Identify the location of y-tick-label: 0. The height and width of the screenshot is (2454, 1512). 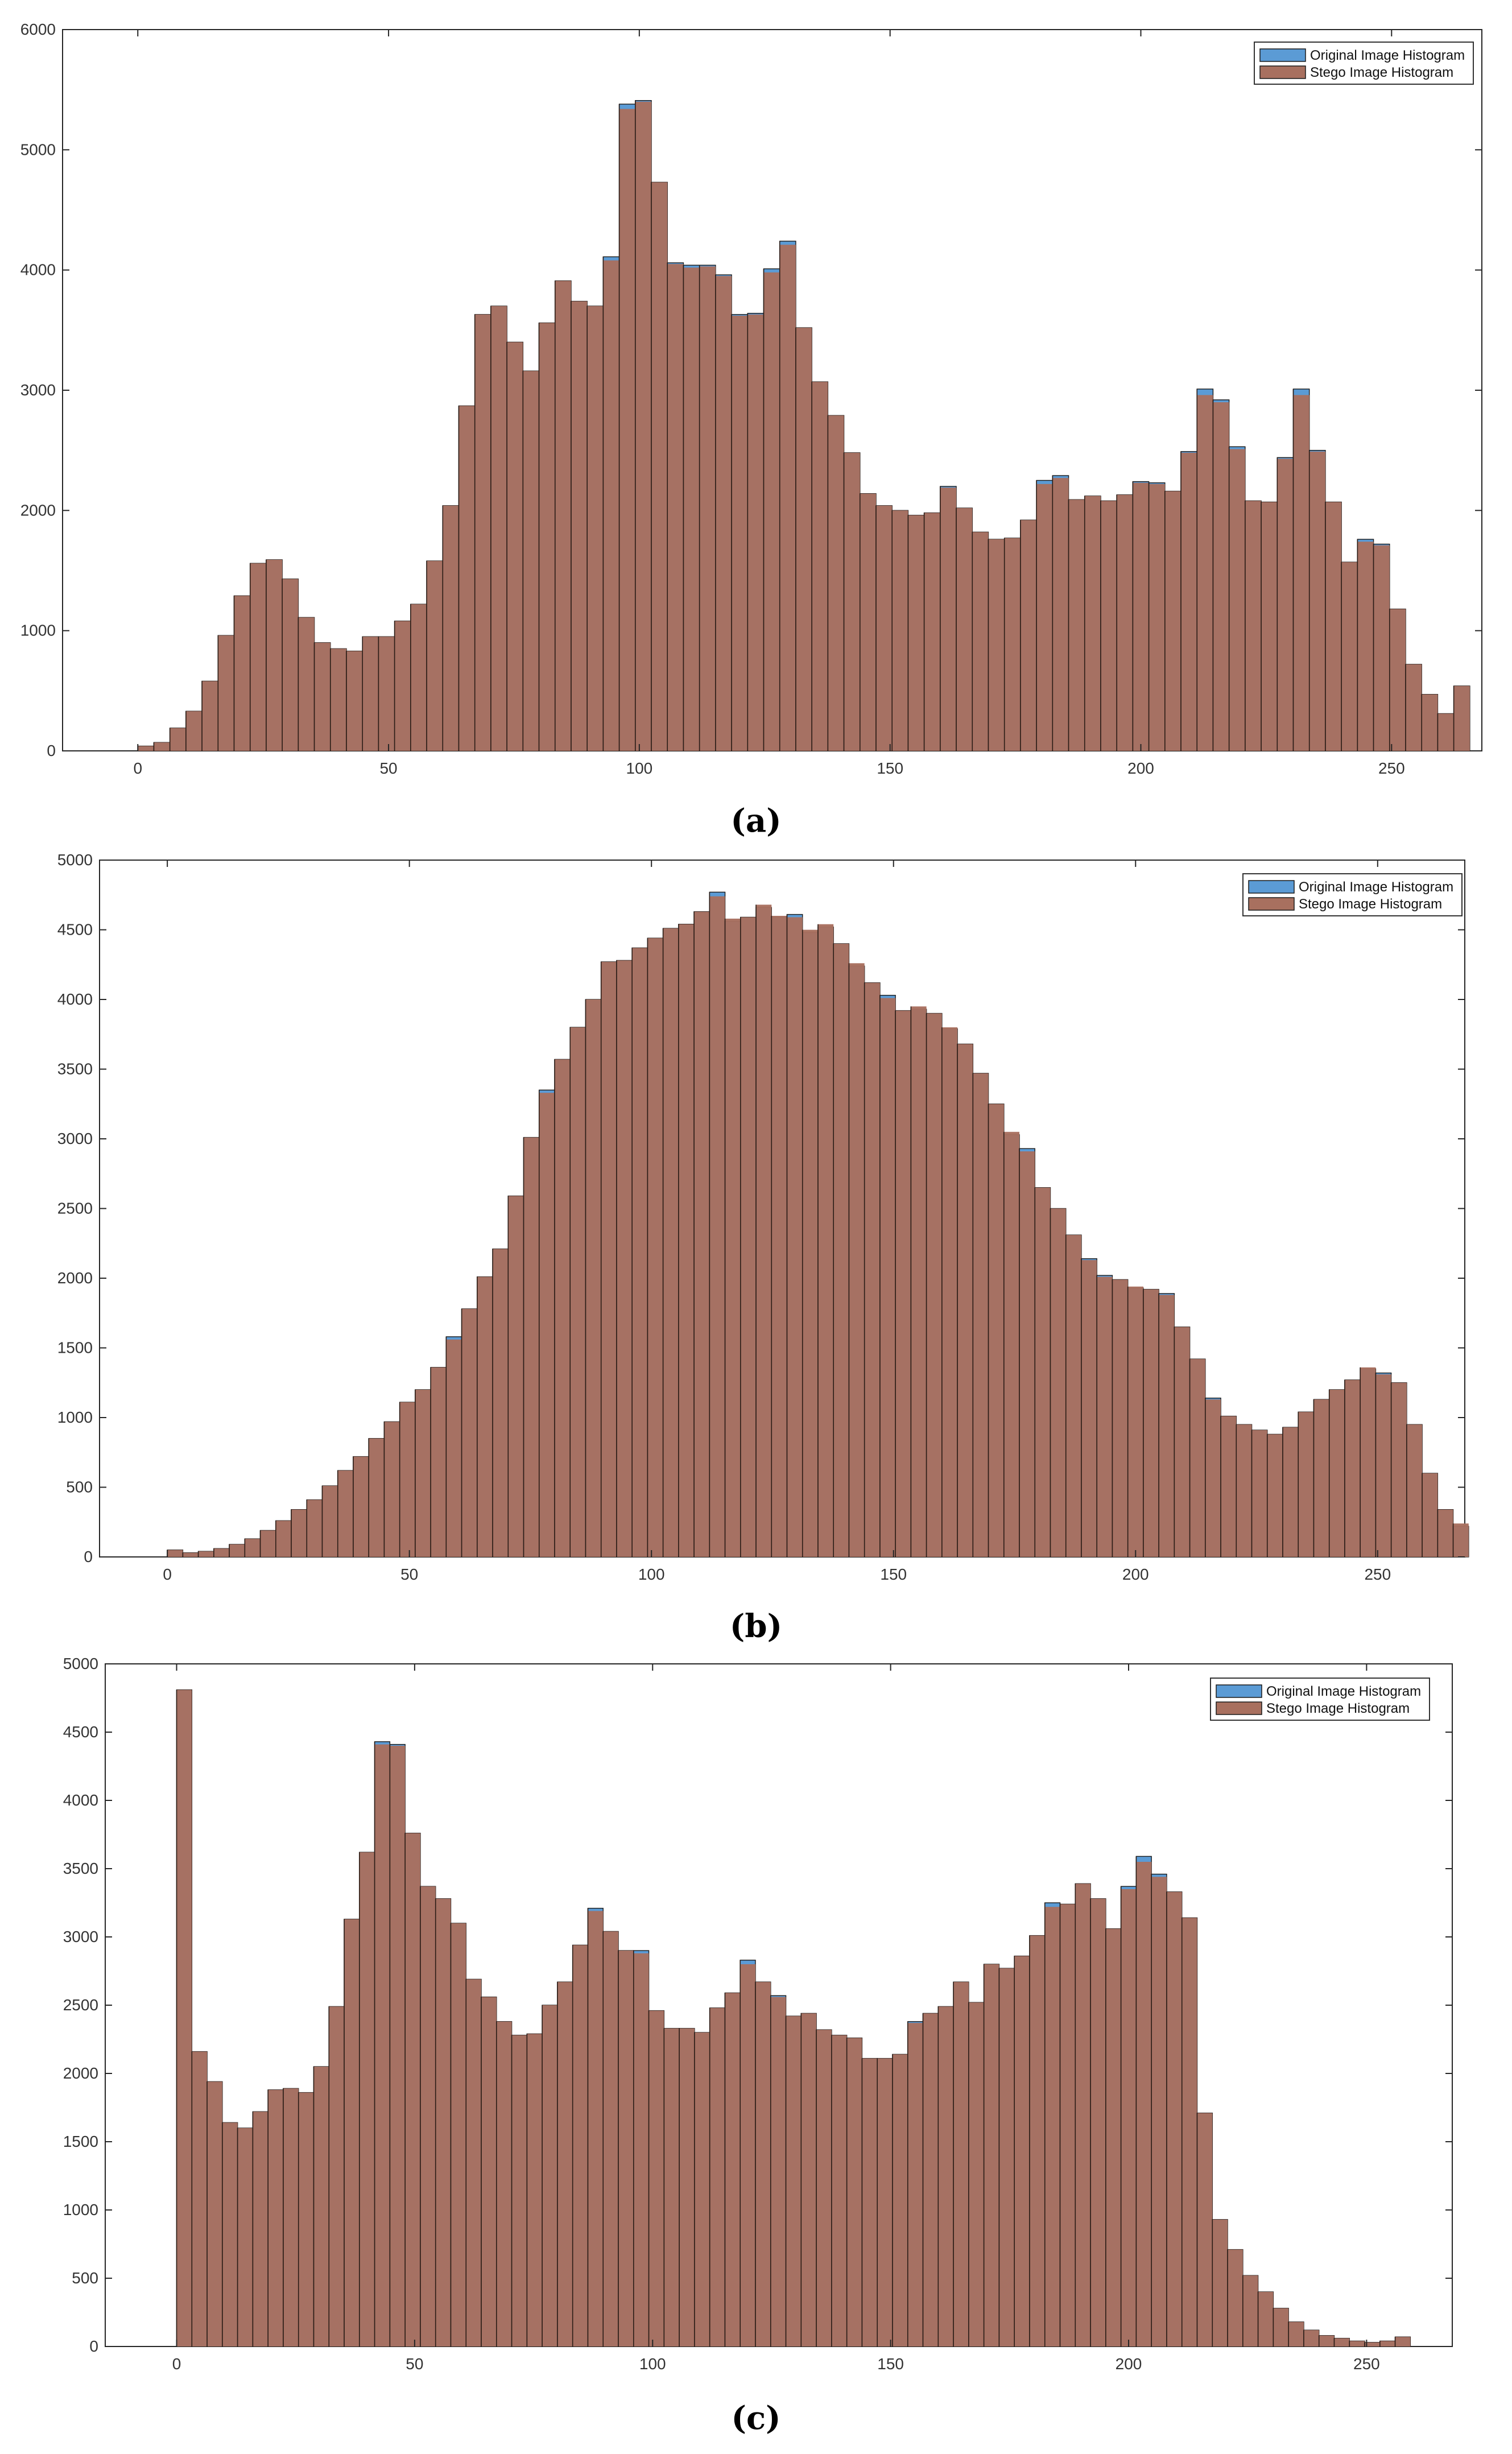
(93, 2346).